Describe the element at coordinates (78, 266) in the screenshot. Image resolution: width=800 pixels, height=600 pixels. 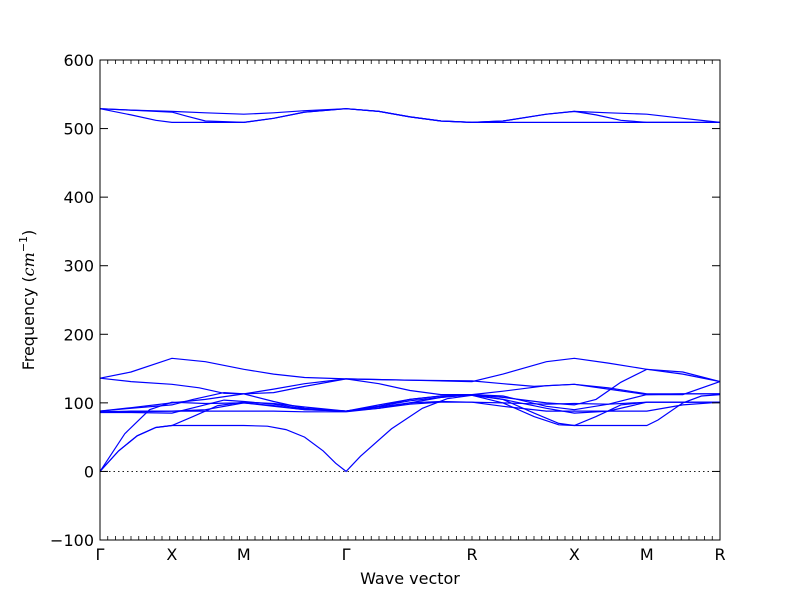
I see `y-tick-label: 300` at that location.